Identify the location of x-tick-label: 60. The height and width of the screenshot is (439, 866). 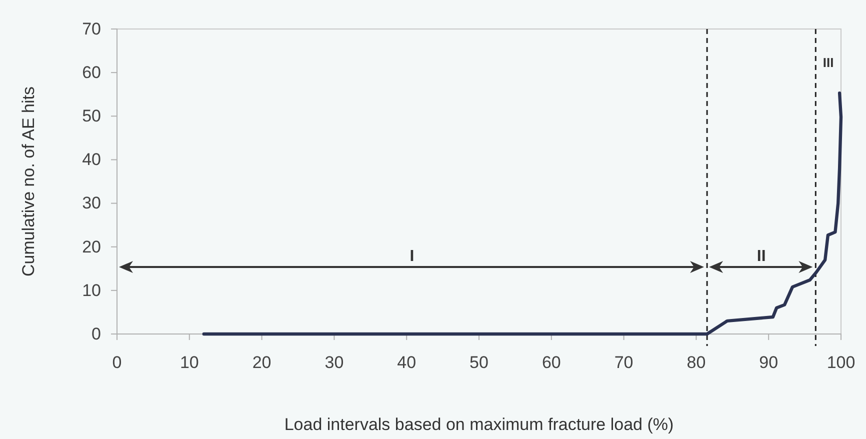
(551, 362).